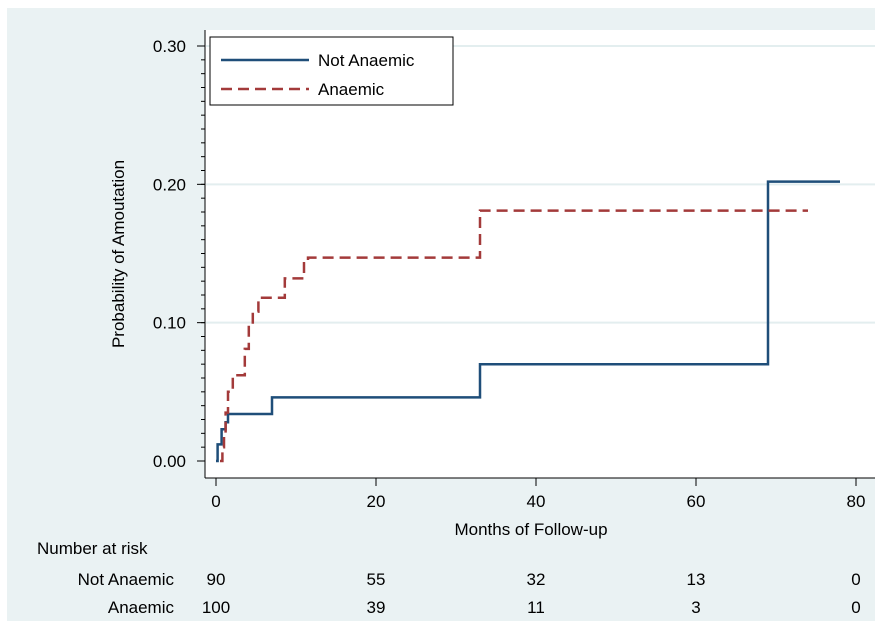  What do you see at coordinates (530, 529) in the screenshot?
I see `x-axis-label: Months of Follow-up` at bounding box center [530, 529].